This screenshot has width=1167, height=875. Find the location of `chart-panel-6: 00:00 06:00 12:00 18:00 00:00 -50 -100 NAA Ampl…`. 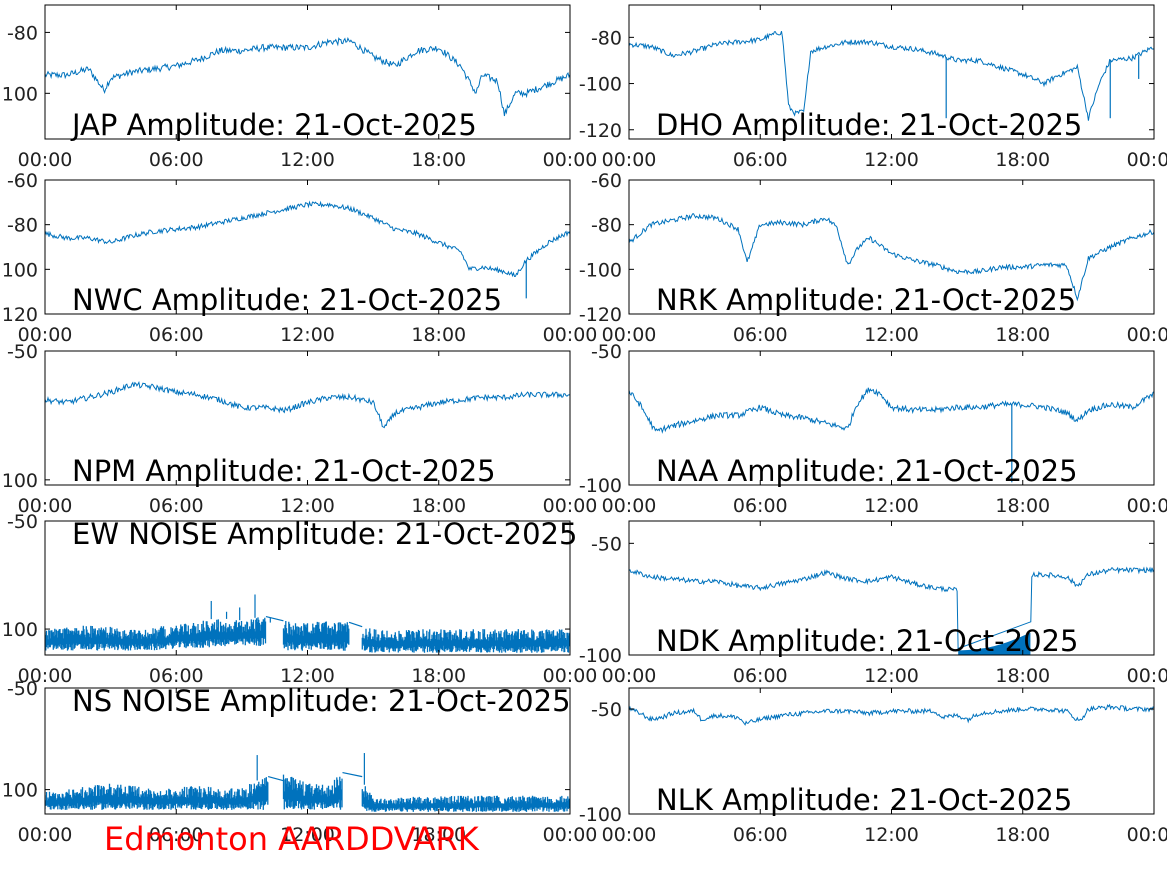

chart-panel-6: 00:00 06:00 12:00 18:00 00:00 -50 -100 NAA Ampl… is located at coordinates (873, 429).